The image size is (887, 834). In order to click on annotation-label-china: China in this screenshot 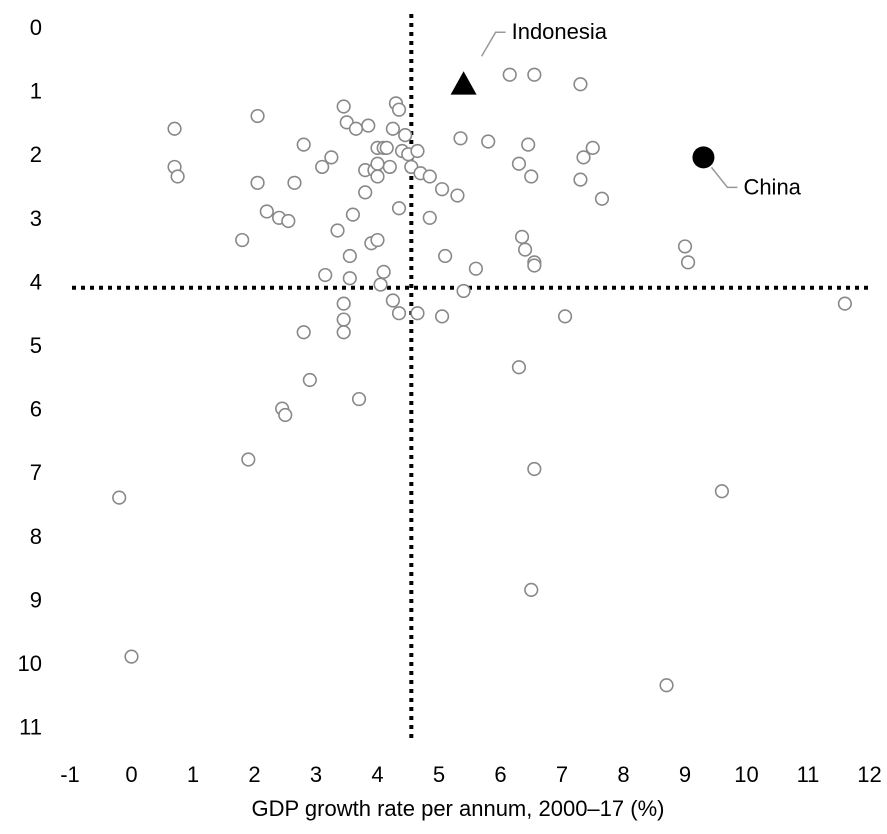, I will do `click(772, 186)`.